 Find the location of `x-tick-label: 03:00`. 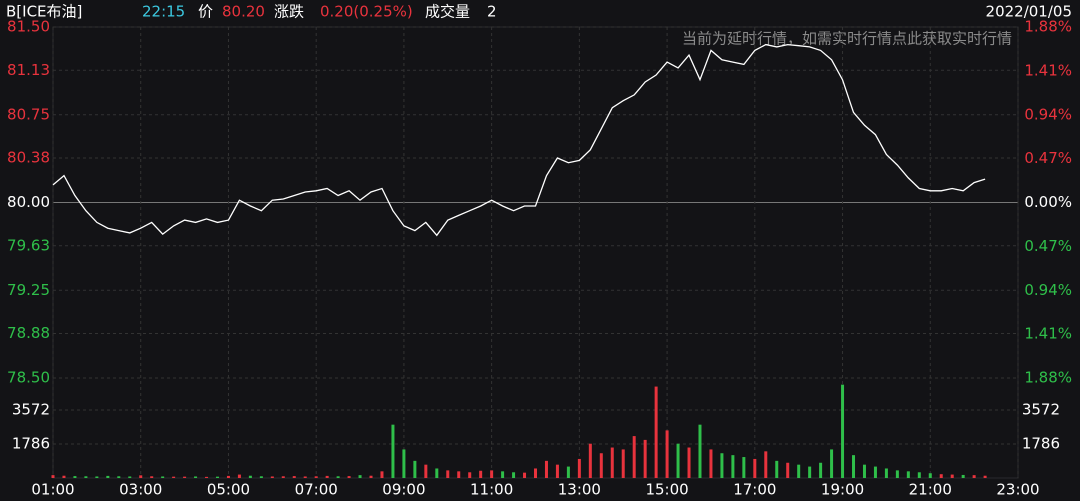

x-tick-label: 03:00 is located at coordinates (140, 490).